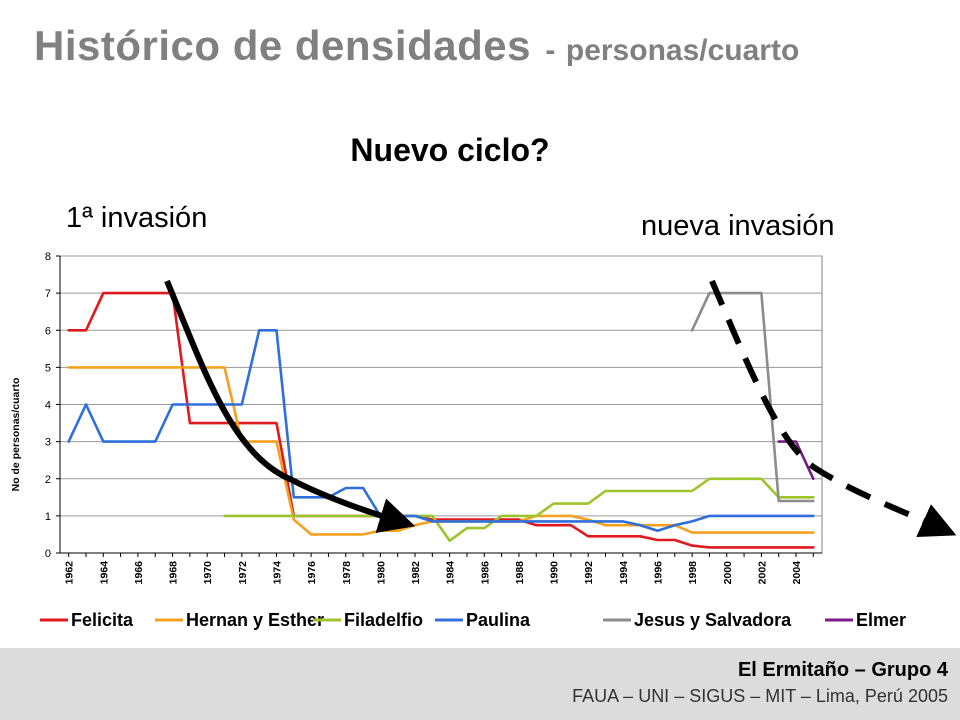  Describe the element at coordinates (16, 435) in the screenshot. I see `y-axis-label: No de personas/cuarto` at that location.